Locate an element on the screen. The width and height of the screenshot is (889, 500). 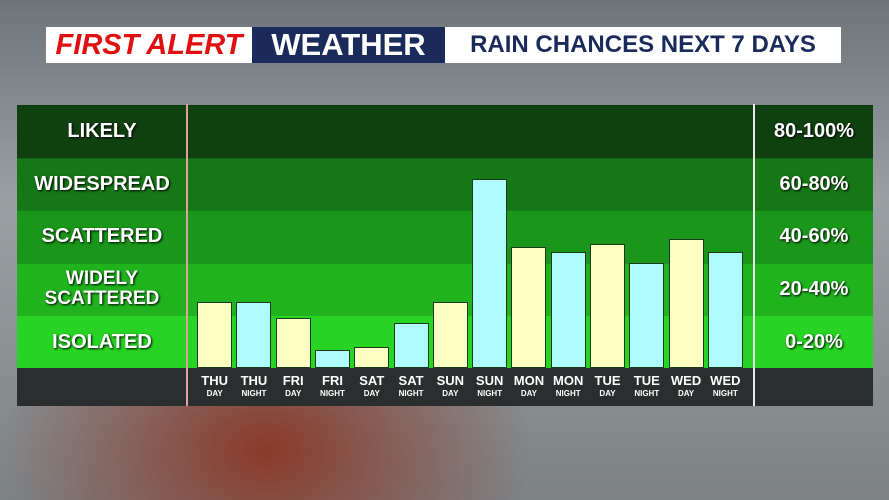
band-label: LIKELY is located at coordinates (102, 131).